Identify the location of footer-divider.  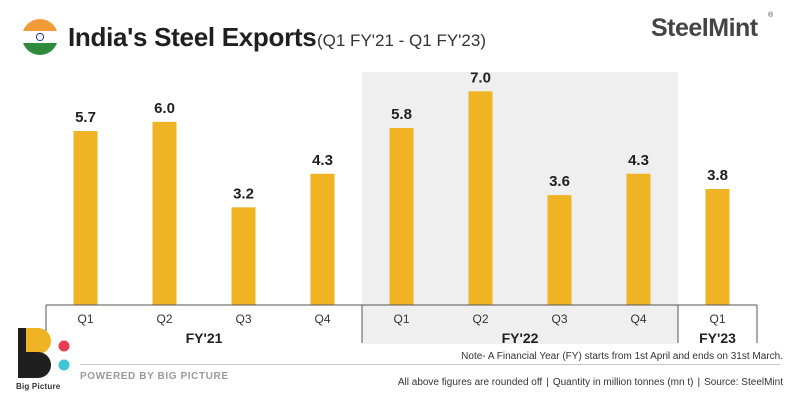
(430, 364).